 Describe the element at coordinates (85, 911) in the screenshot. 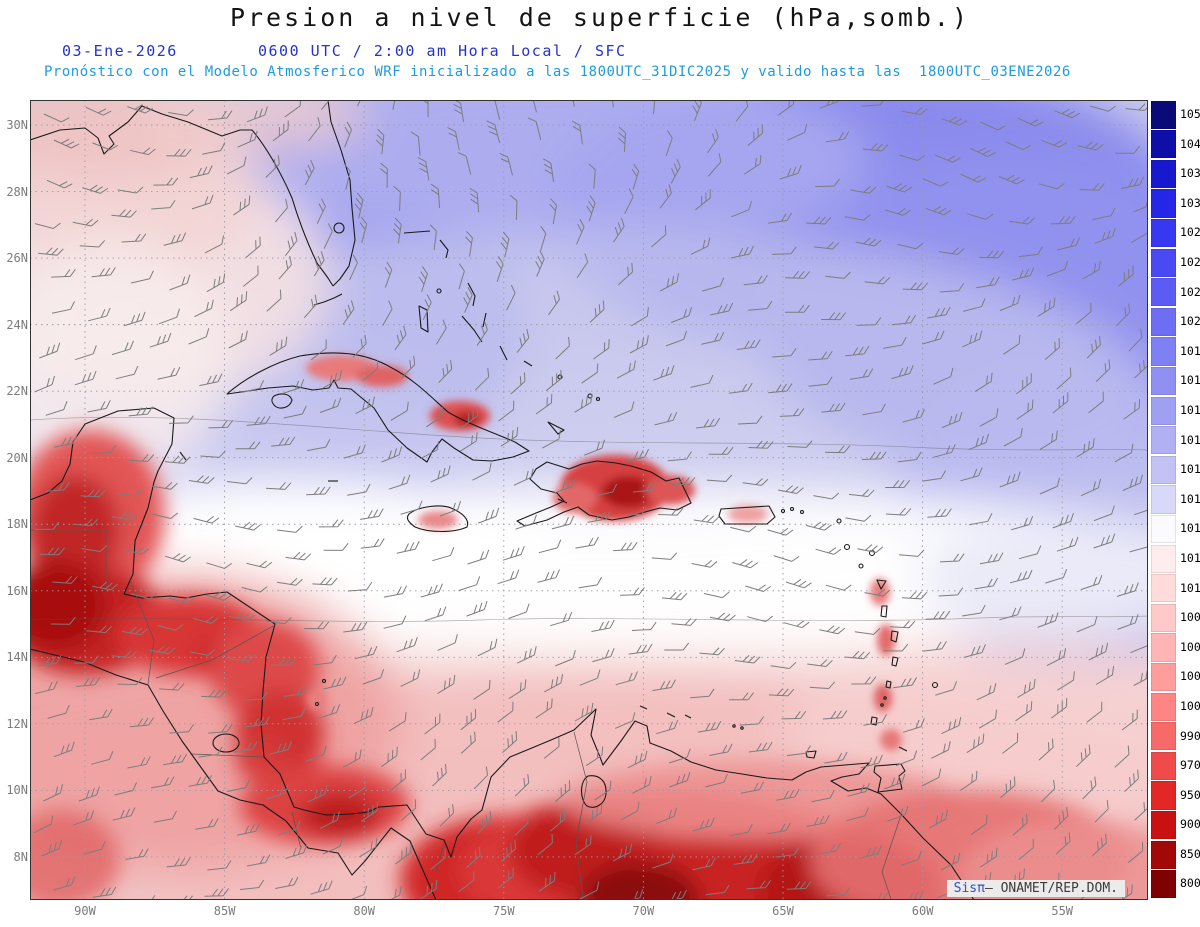

I see `lon-label-90W: 90W` at that location.